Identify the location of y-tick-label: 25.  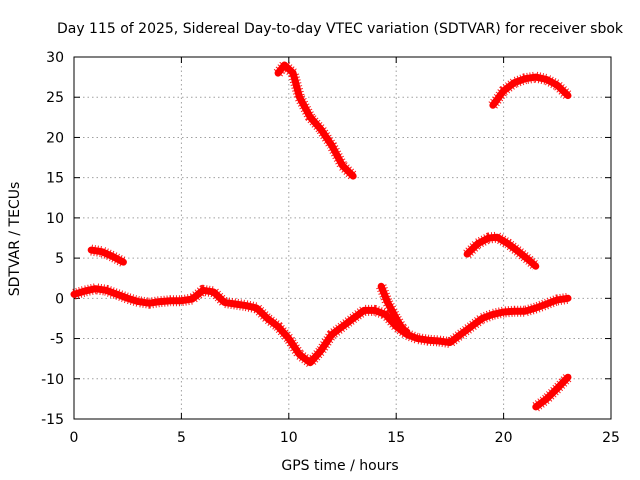
(55, 98).